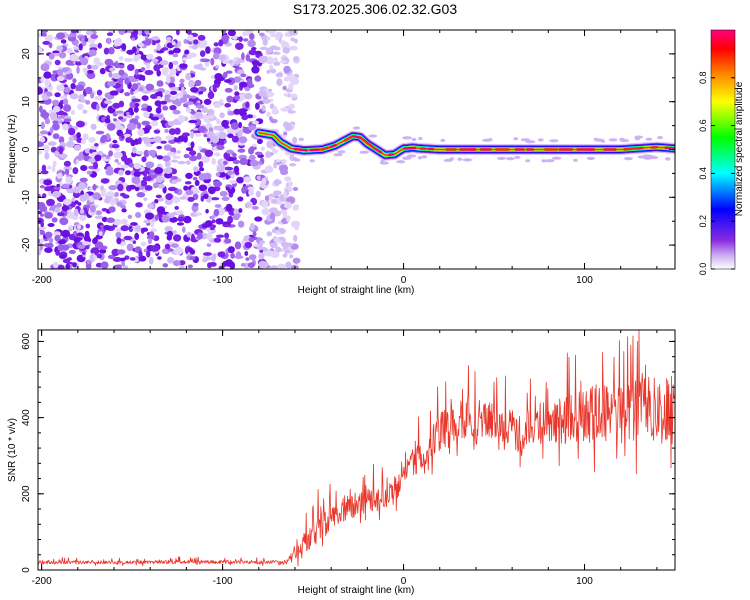 This screenshot has width=750, height=600. I want to click on y-tick-label: 0, so click(26, 570).